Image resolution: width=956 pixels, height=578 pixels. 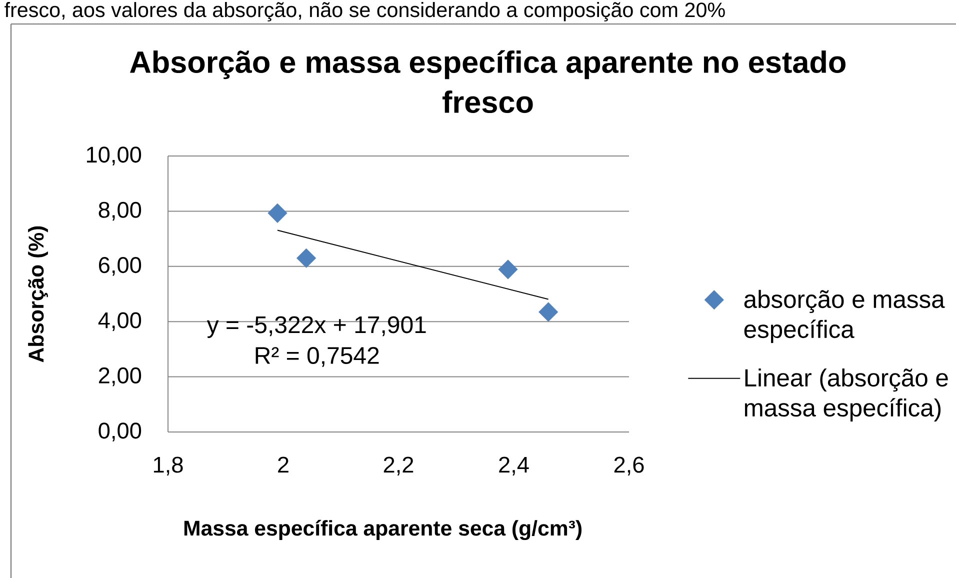 I want to click on x-tick-label: 2,2, so click(x=399, y=466).